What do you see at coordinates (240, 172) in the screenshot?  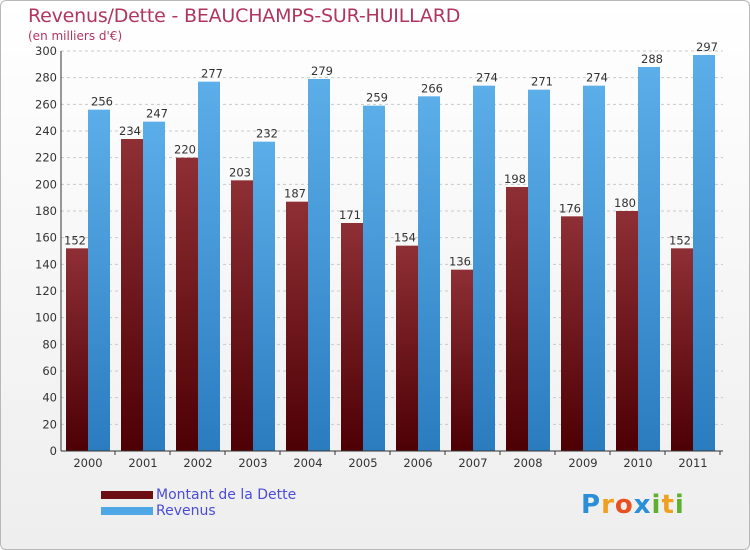 I see `data-label: 203` at bounding box center [240, 172].